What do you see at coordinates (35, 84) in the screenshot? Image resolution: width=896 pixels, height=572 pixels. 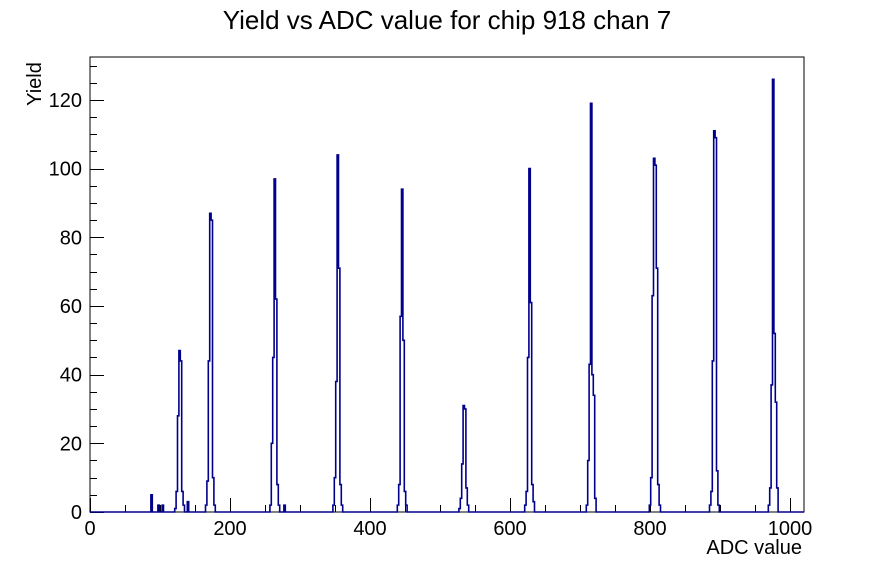 I see `y-axis-title: Yield` at bounding box center [35, 84].